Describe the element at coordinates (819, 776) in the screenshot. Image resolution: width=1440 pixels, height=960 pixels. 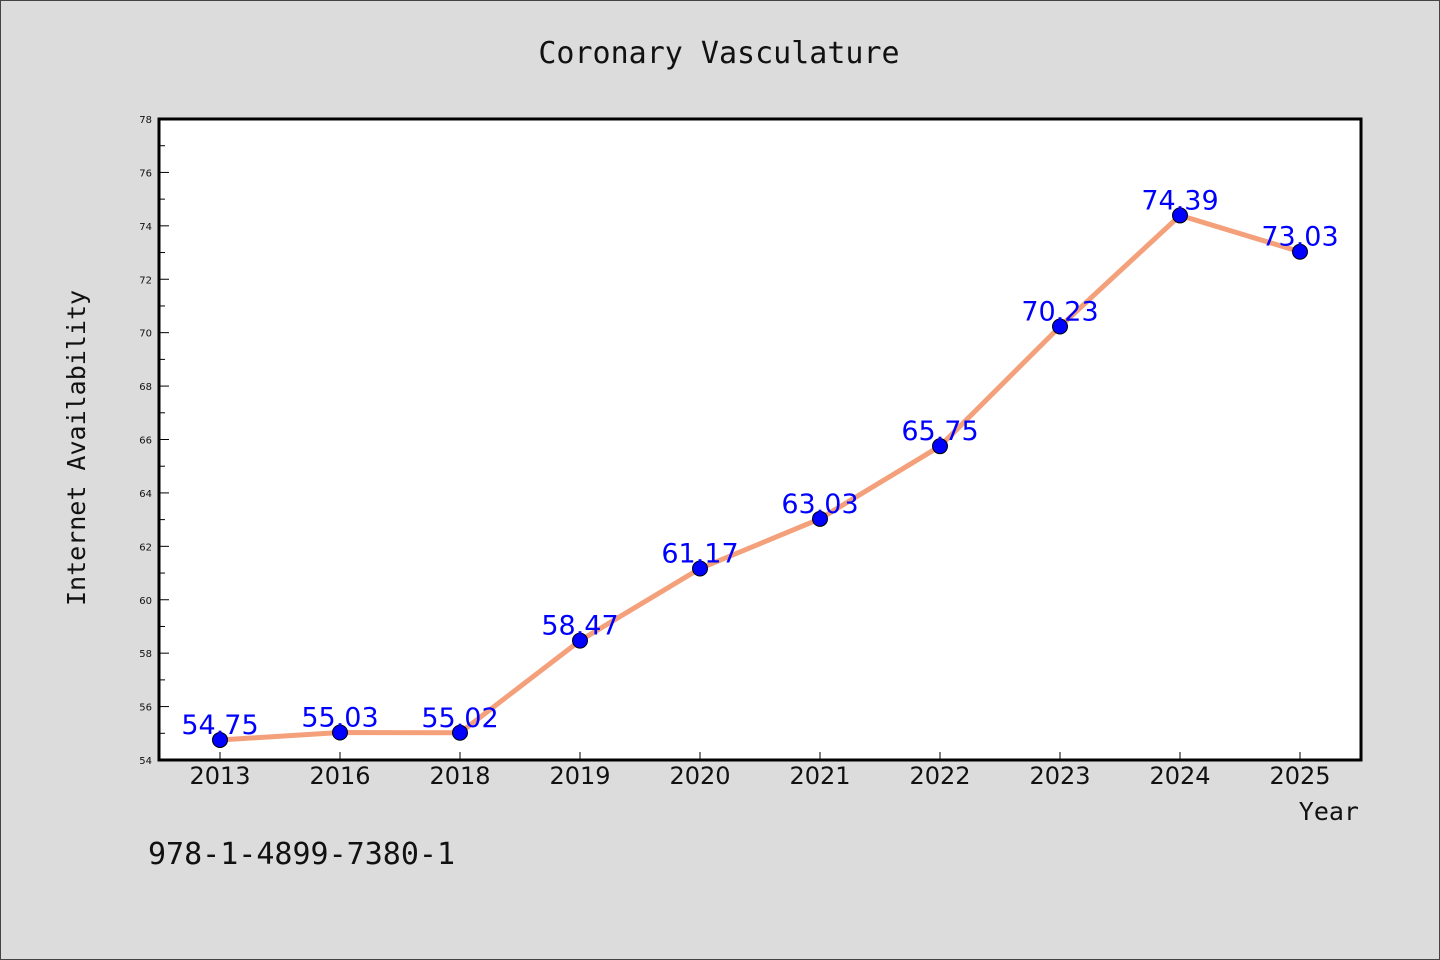
I see `x-tick-label: 2021` at that location.